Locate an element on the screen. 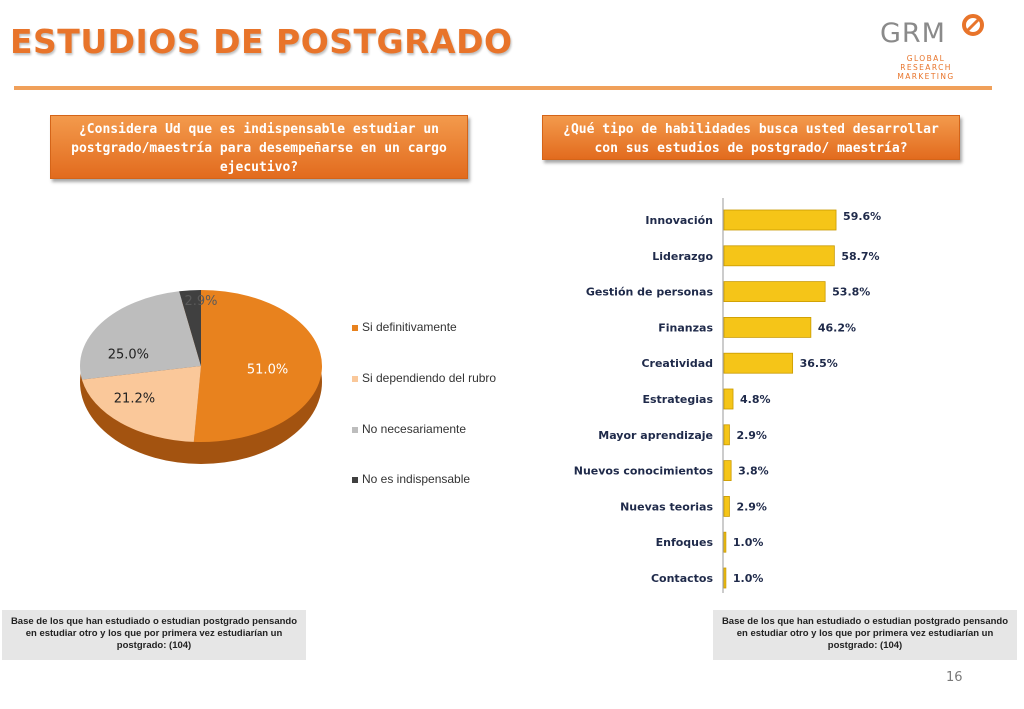  bar-category-label: Innovación is located at coordinates (679, 220).